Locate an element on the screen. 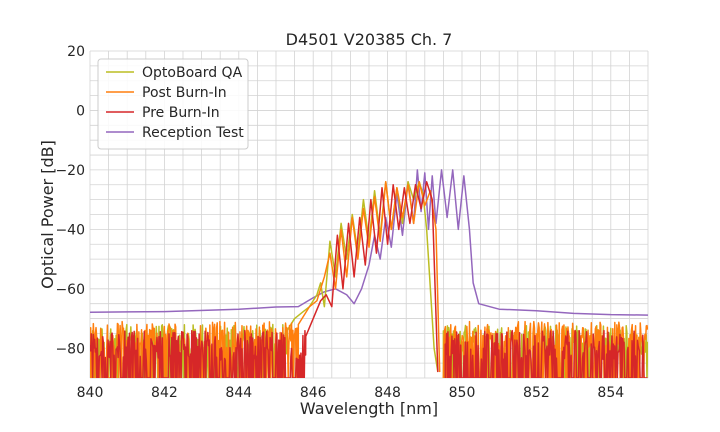  y-tick-label: −20 is located at coordinates (70, 171).